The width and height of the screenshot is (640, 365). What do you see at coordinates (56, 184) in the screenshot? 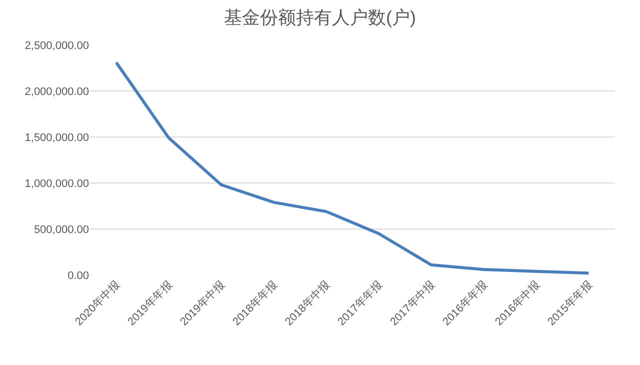
I see `y-tick-label: 1,000,000.00` at bounding box center [56, 184].